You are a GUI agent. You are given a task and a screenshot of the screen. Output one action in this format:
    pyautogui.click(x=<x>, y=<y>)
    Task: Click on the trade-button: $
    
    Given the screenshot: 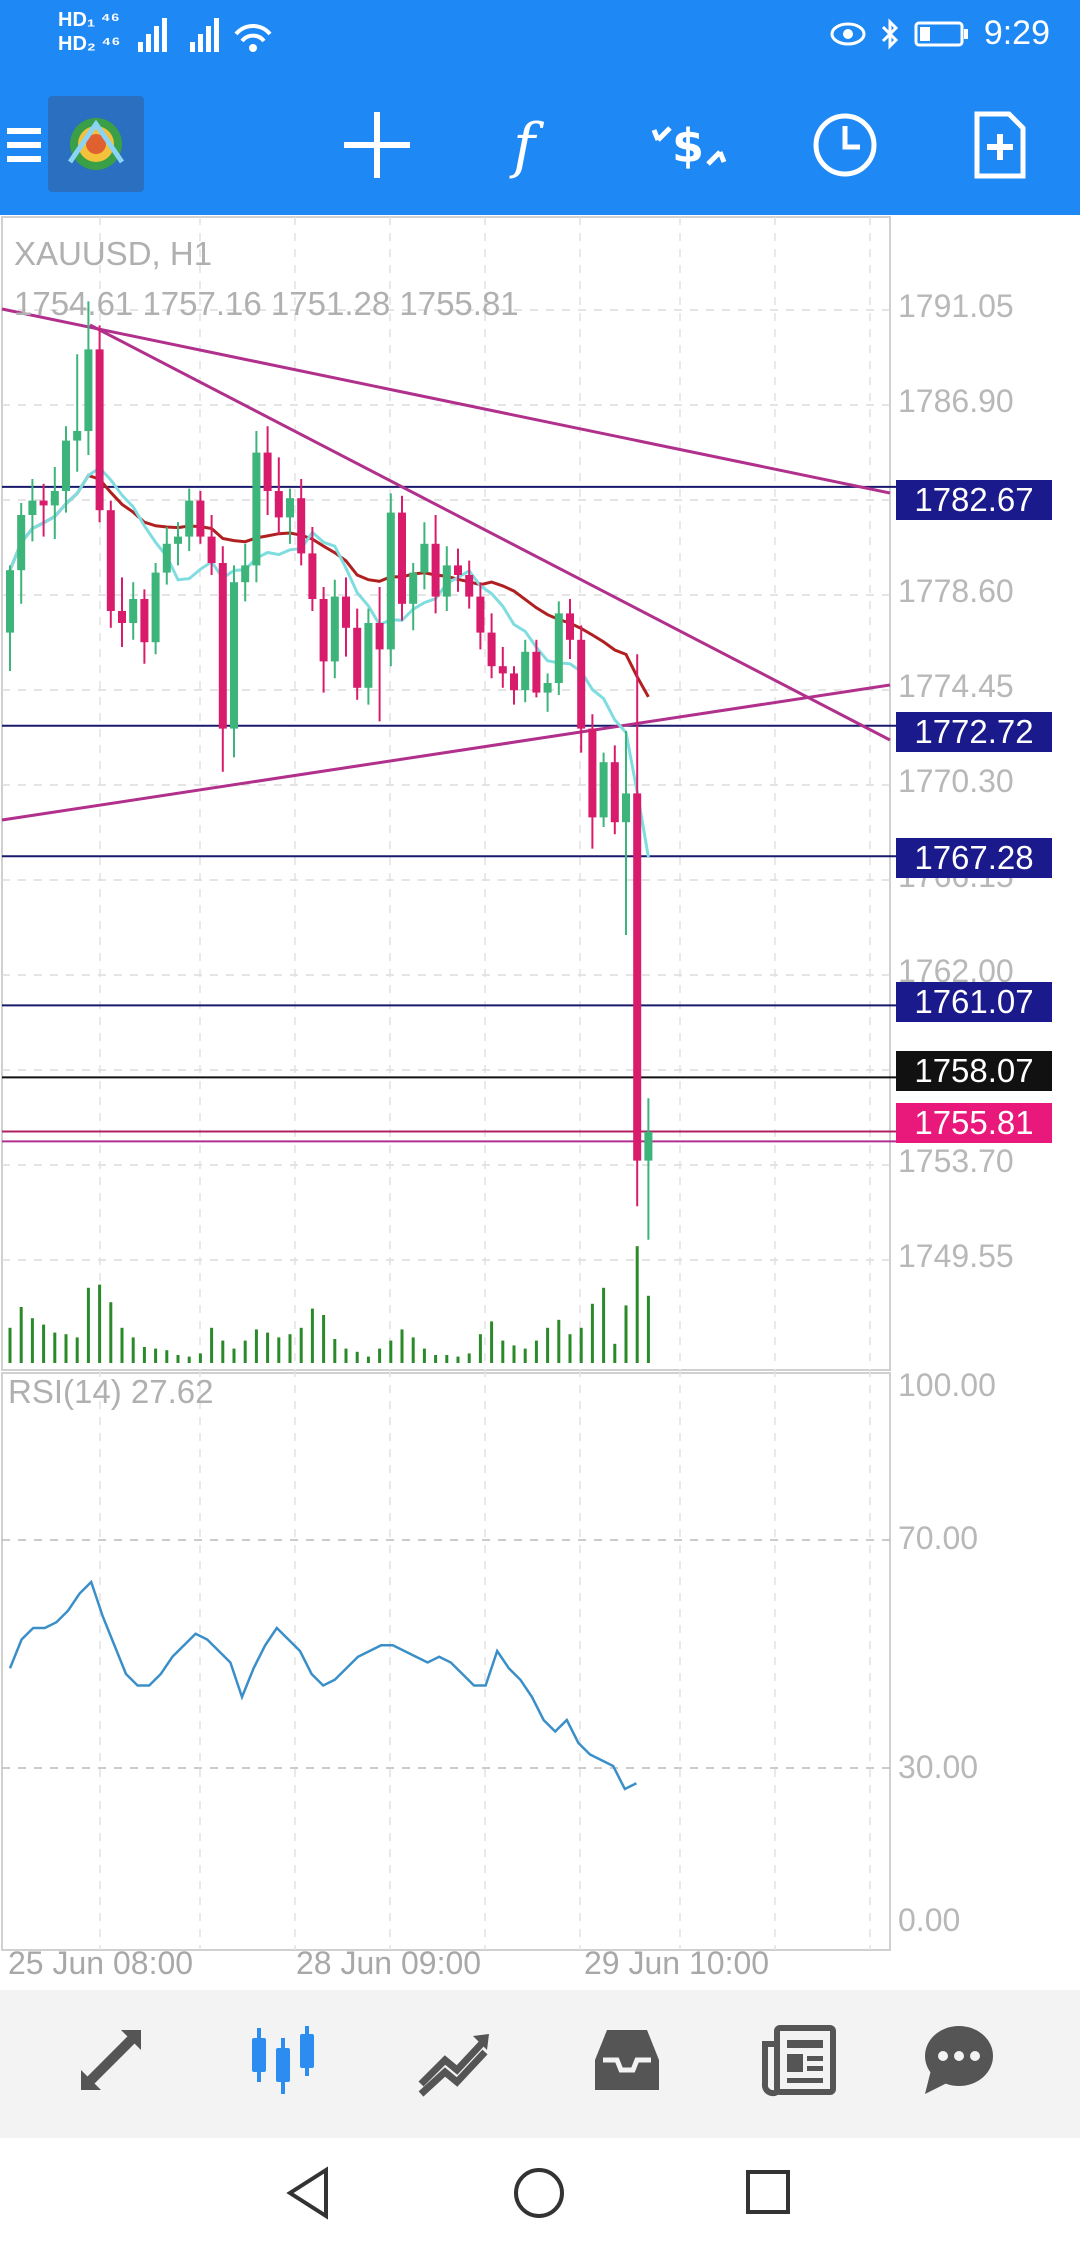 What is the action you would take?
    pyautogui.click(x=690, y=145)
    